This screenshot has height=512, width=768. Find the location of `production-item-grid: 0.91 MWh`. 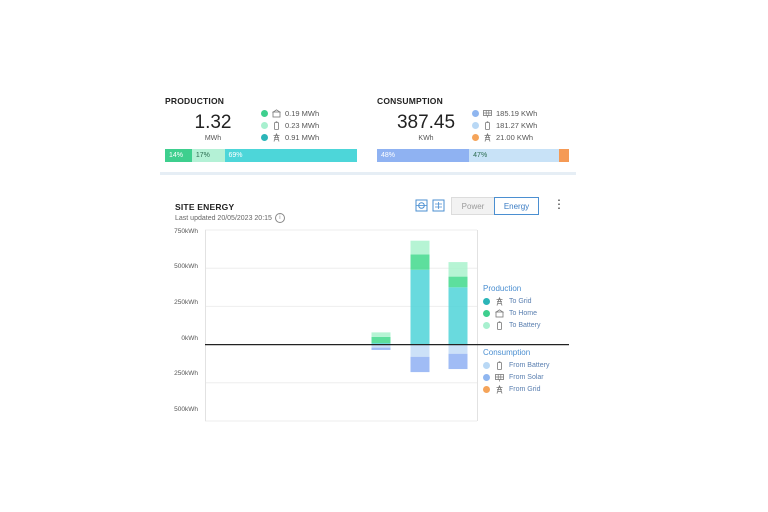

production-item-grid: 0.91 MWh is located at coordinates (290, 137).